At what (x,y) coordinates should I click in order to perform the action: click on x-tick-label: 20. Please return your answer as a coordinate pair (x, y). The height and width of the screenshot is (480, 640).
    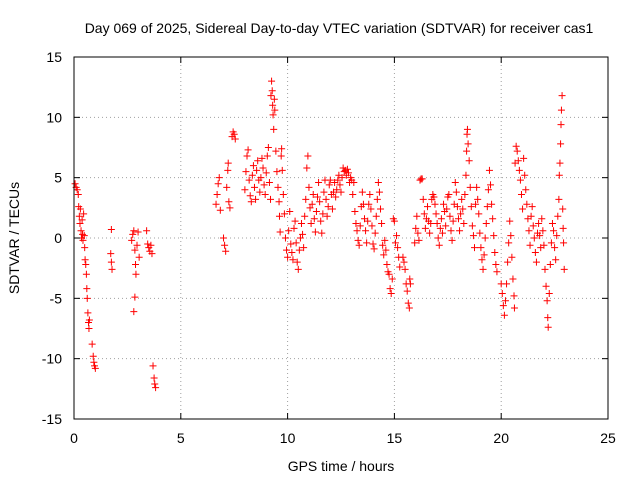
    Looking at the image, I should click on (501, 438).